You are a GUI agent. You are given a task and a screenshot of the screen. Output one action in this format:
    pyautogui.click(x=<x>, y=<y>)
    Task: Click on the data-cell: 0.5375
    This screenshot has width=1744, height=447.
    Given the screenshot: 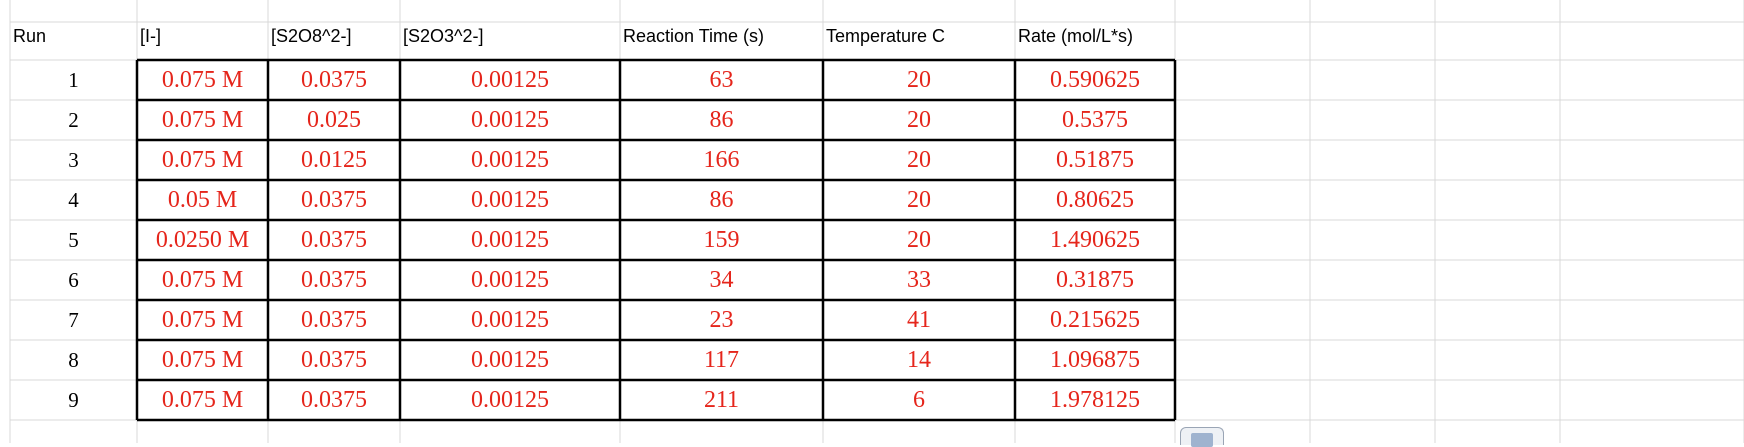 What is the action you would take?
    pyautogui.click(x=1095, y=120)
    